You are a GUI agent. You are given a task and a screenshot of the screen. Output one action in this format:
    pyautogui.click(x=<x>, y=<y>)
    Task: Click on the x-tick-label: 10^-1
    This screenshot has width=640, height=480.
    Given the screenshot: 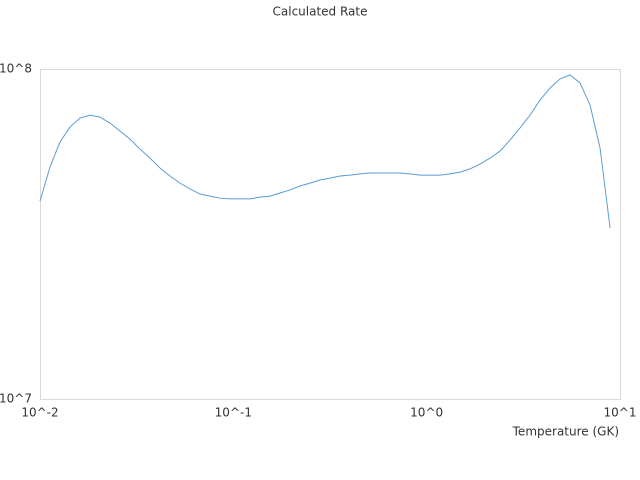 What is the action you would take?
    pyautogui.click(x=233, y=413)
    